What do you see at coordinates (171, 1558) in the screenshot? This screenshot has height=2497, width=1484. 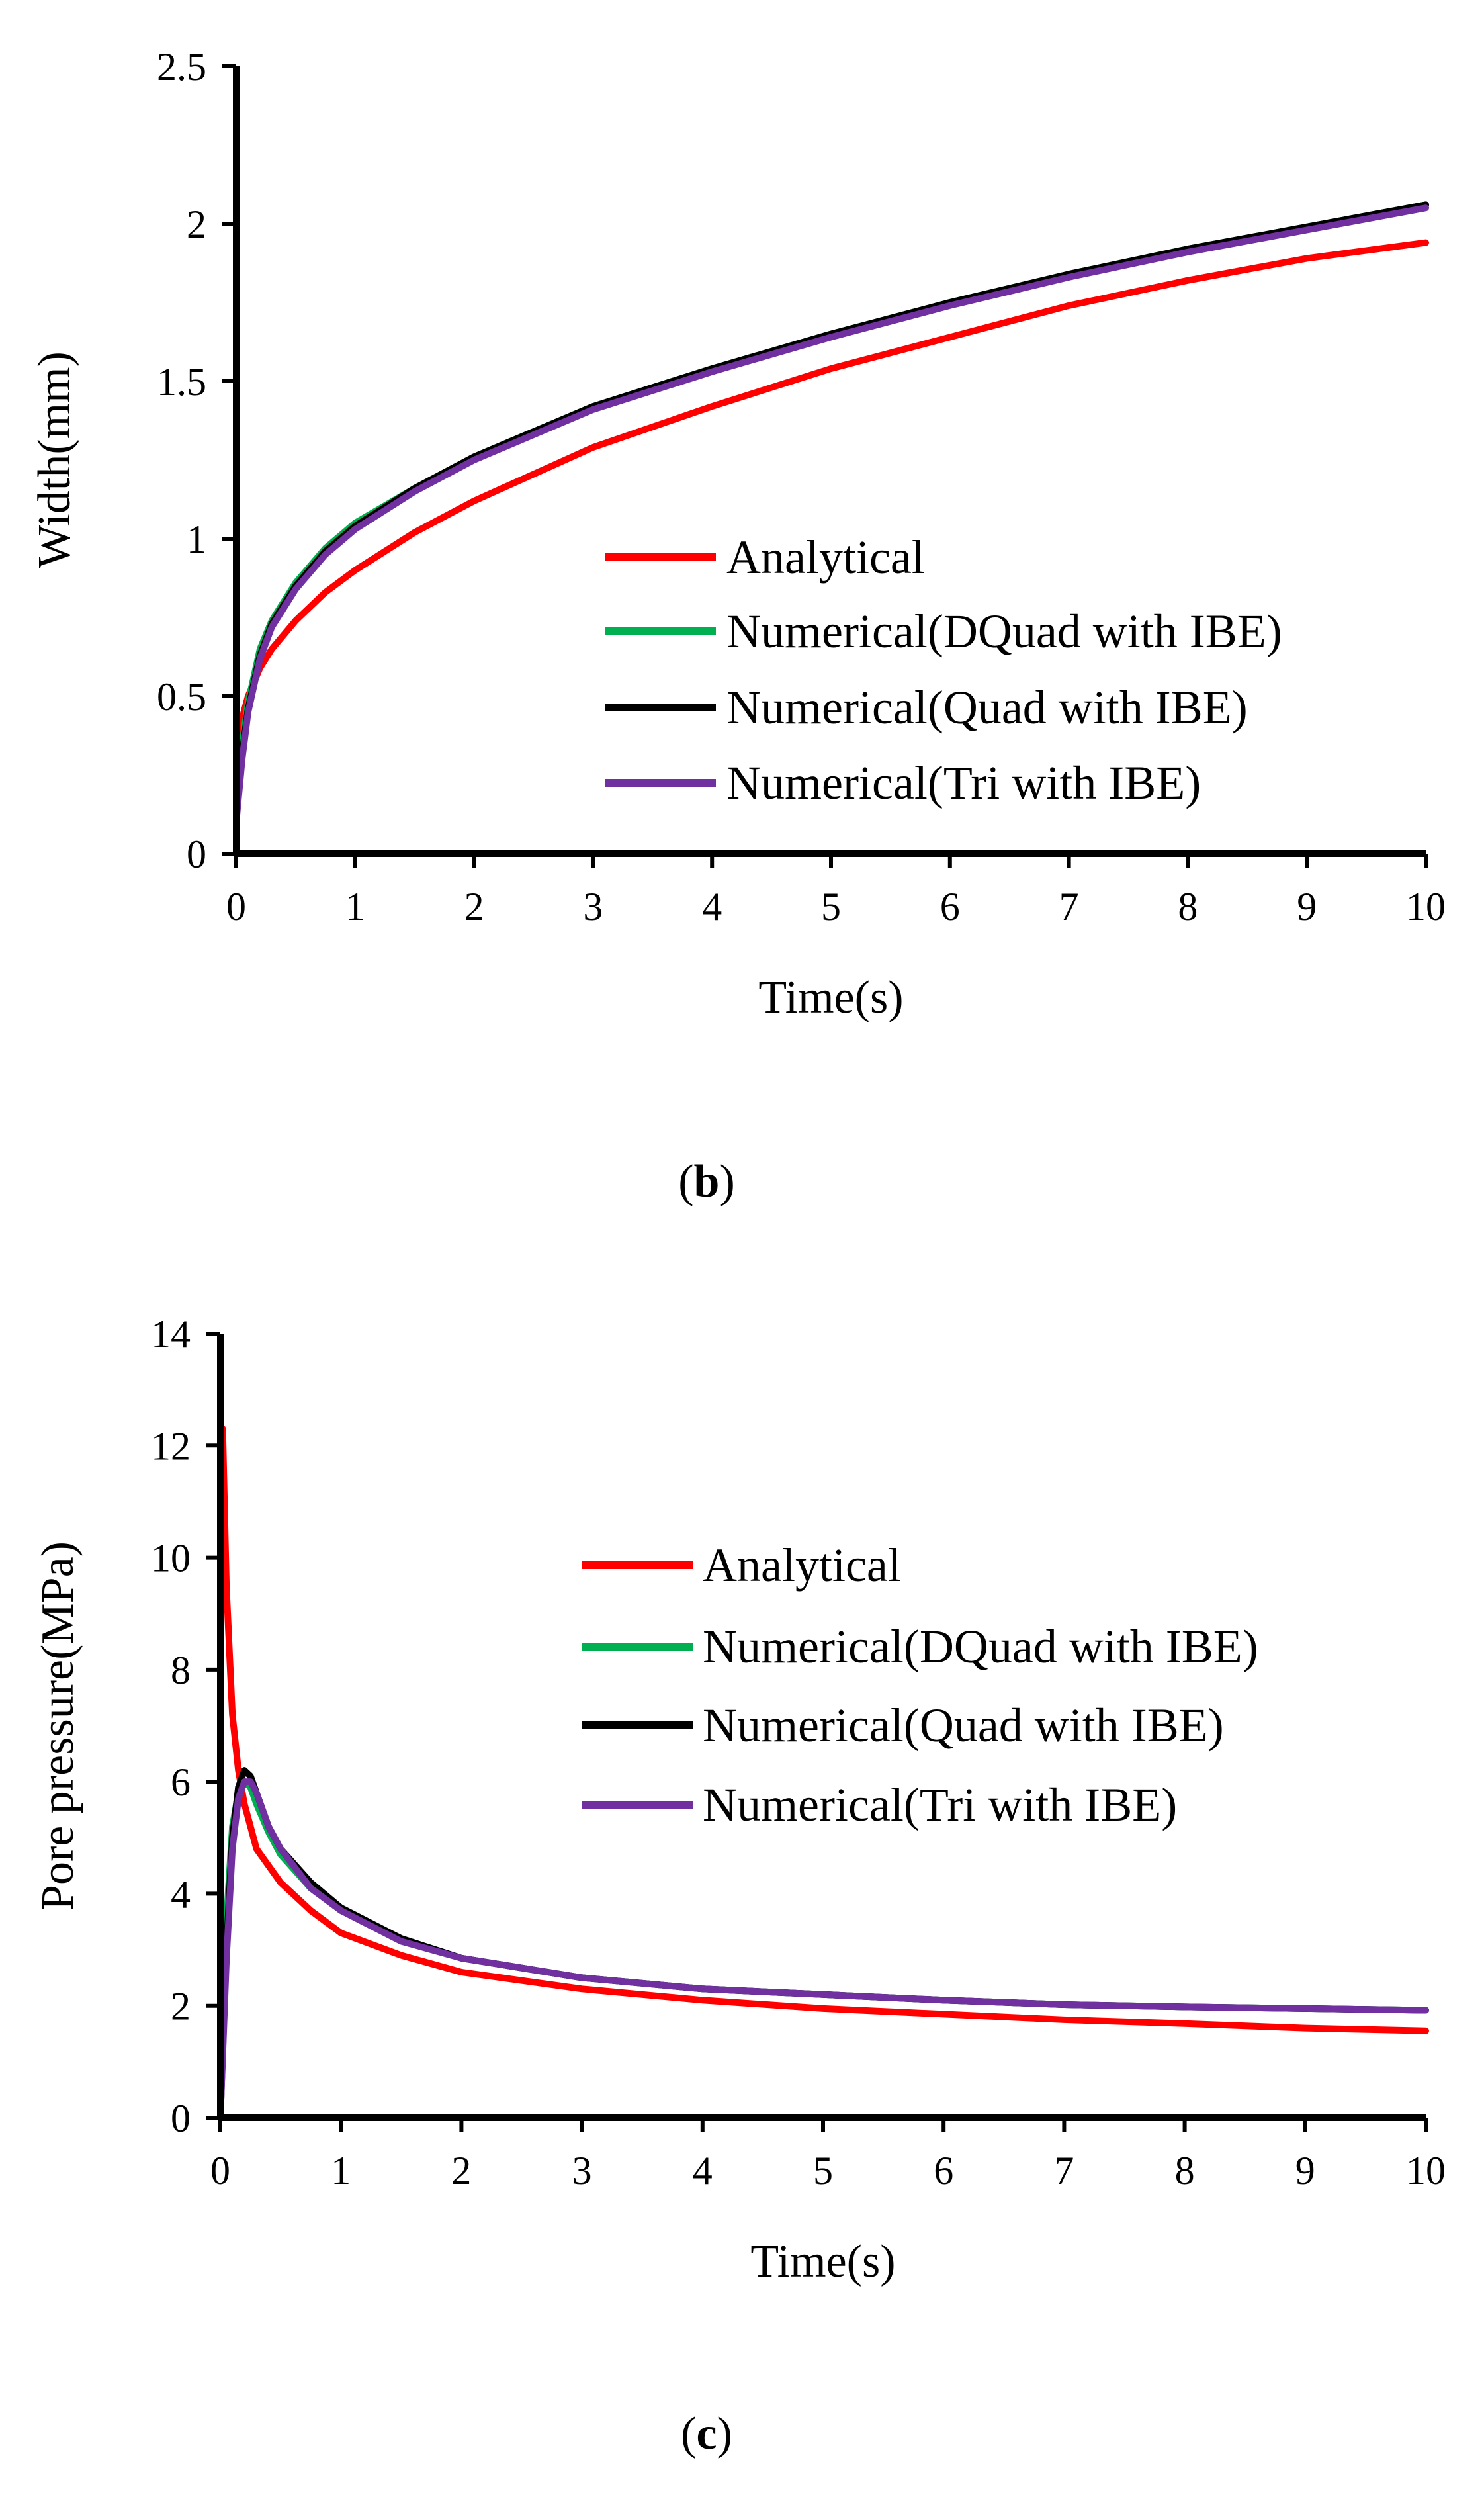 I see `y-tick-label: 10` at bounding box center [171, 1558].